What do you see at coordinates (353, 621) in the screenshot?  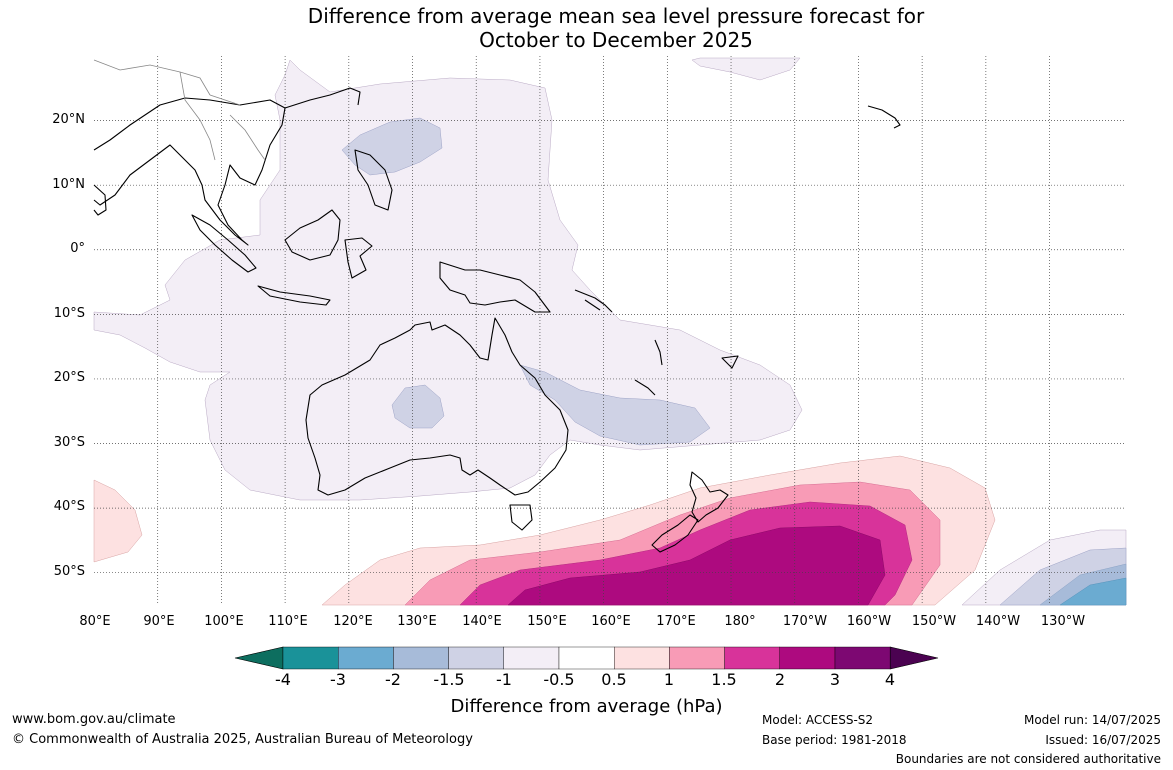 I see `lon-label-120e: 120°E` at bounding box center [353, 621].